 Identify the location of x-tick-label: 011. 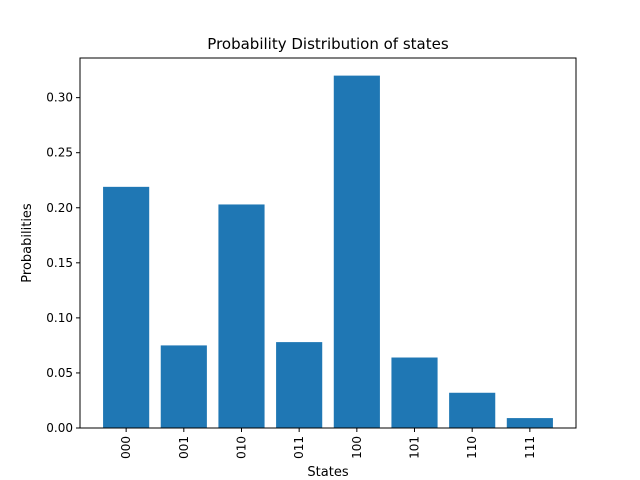
(299, 447).